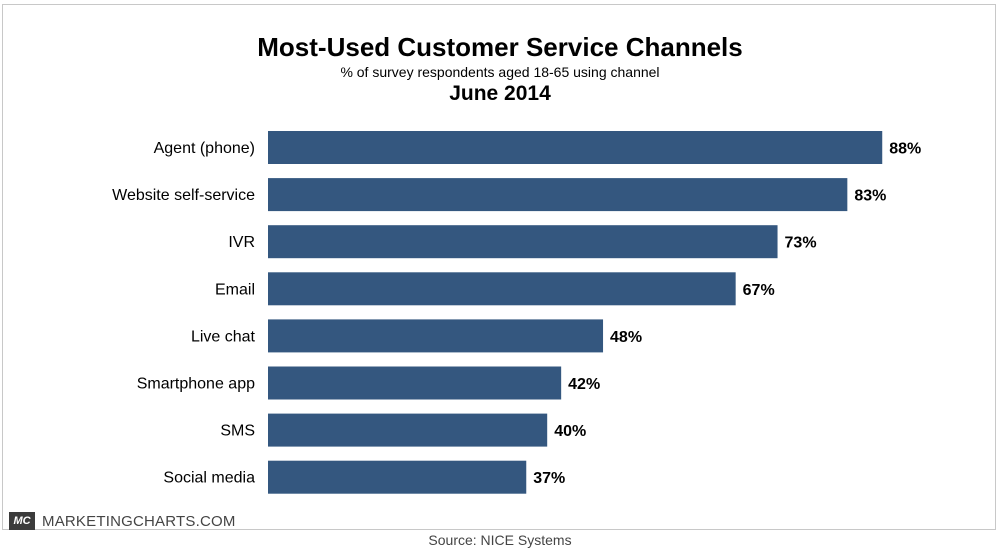  What do you see at coordinates (397, 477) in the screenshot?
I see `bar-social-media` at bounding box center [397, 477].